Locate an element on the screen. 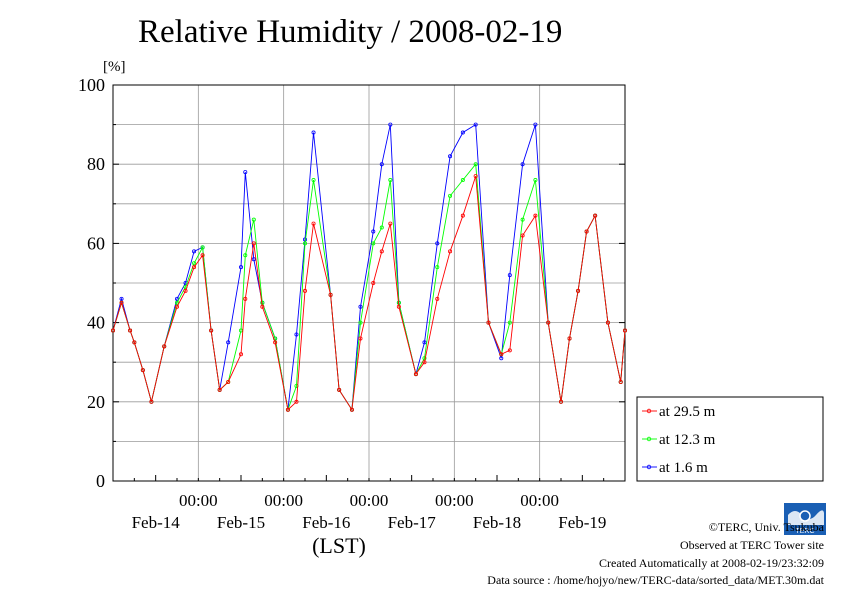  terc-logo-icon: TERC is located at coordinates (805, 519).